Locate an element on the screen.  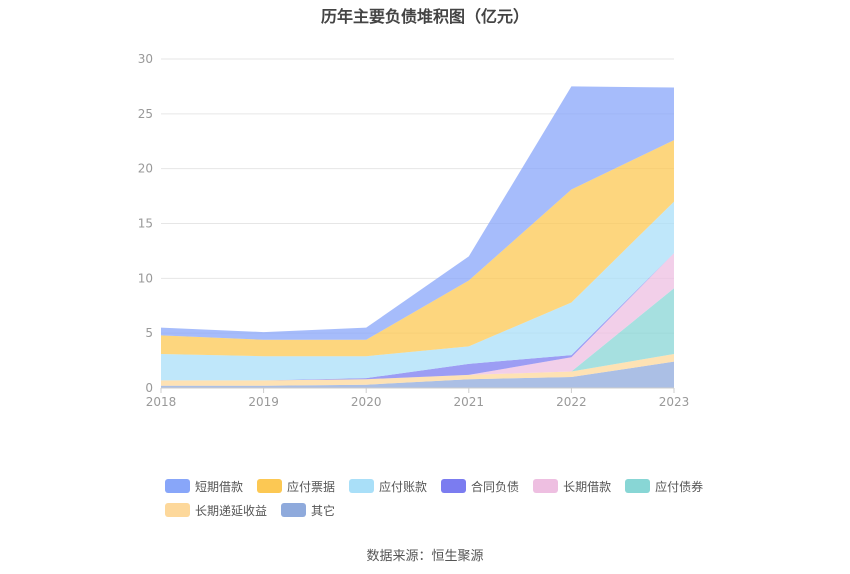
x-tick-label: 2022 is located at coordinates (571, 402).